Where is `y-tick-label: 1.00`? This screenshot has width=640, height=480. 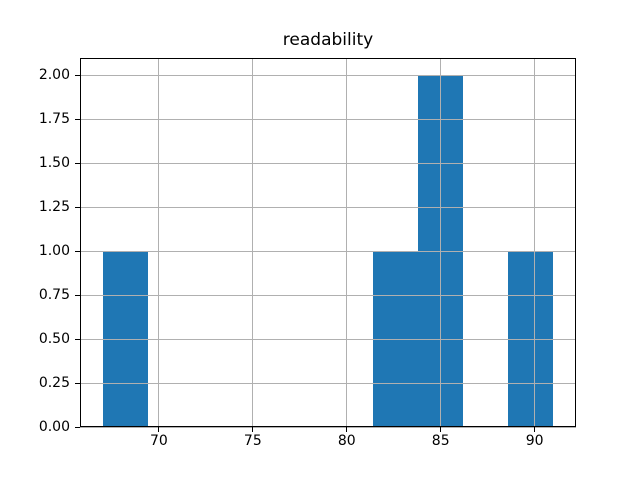
y-tick-label: 1.00 is located at coordinates (54, 250).